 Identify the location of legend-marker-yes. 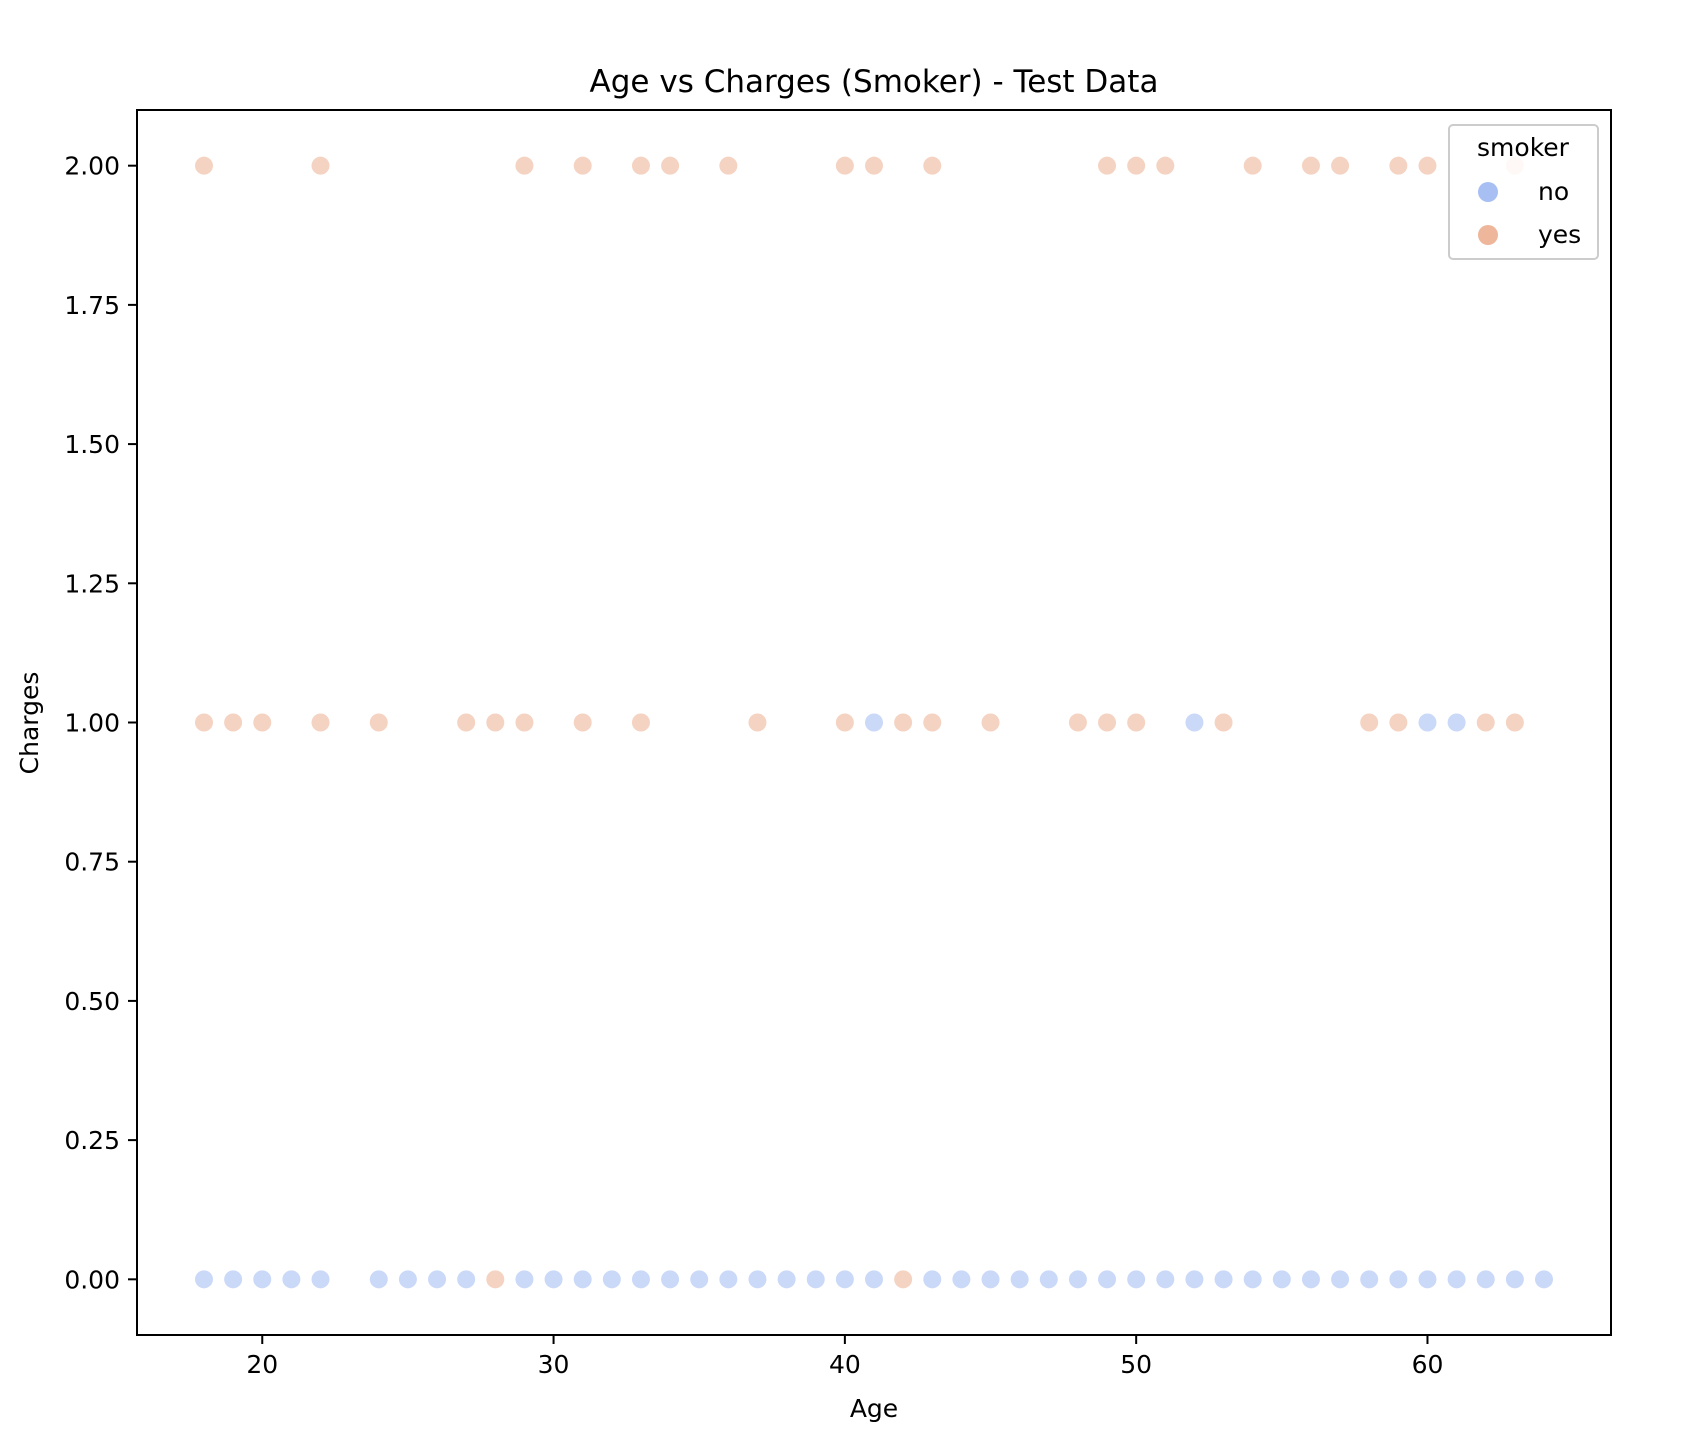
(1488, 235).